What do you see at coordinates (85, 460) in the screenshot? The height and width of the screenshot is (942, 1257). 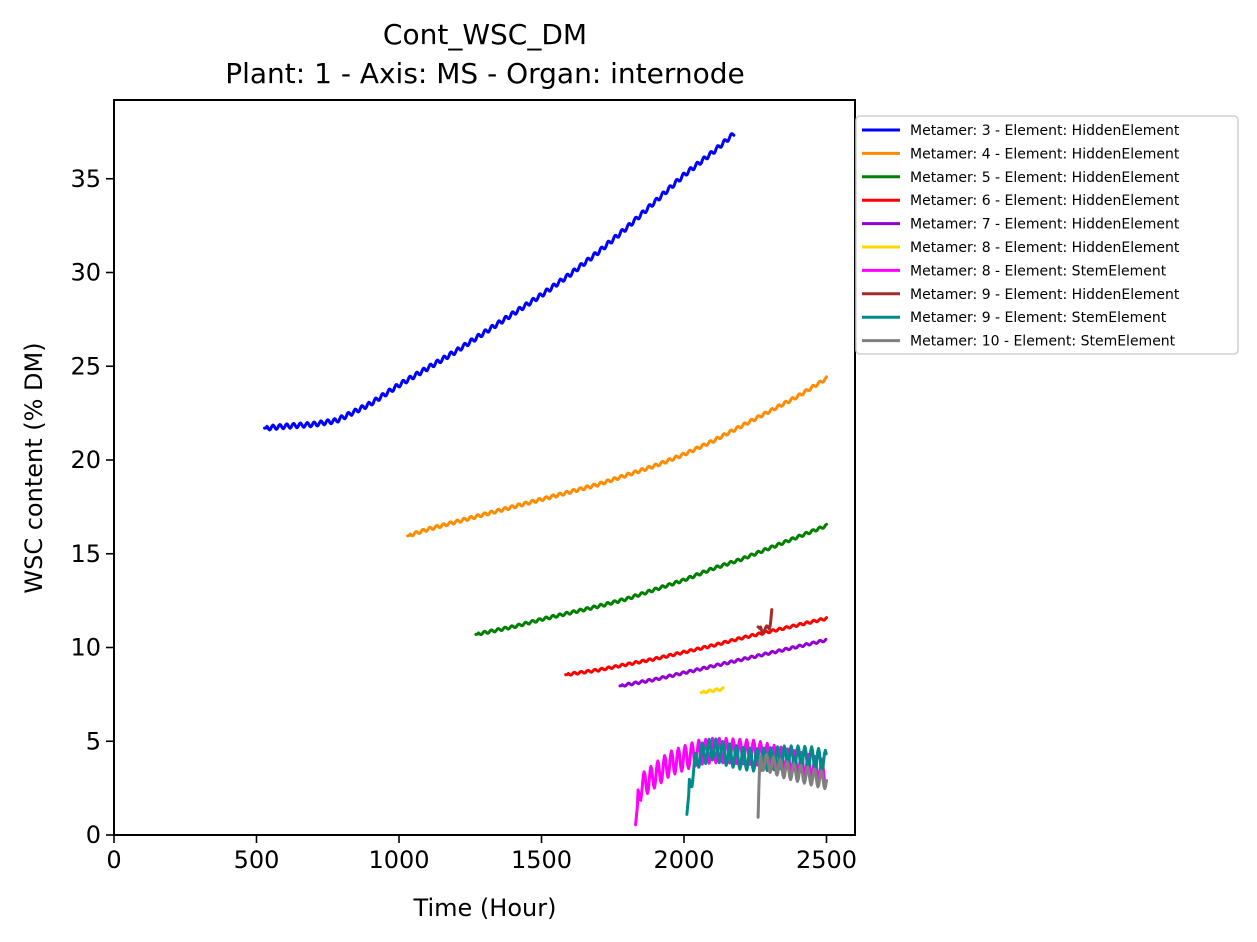 I see `y-tick-label: 20` at bounding box center [85, 460].